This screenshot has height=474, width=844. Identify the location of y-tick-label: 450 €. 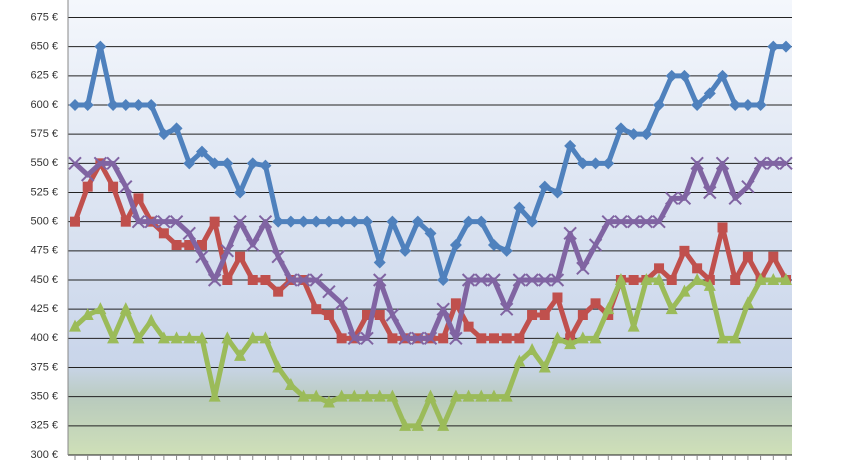
(44, 280).